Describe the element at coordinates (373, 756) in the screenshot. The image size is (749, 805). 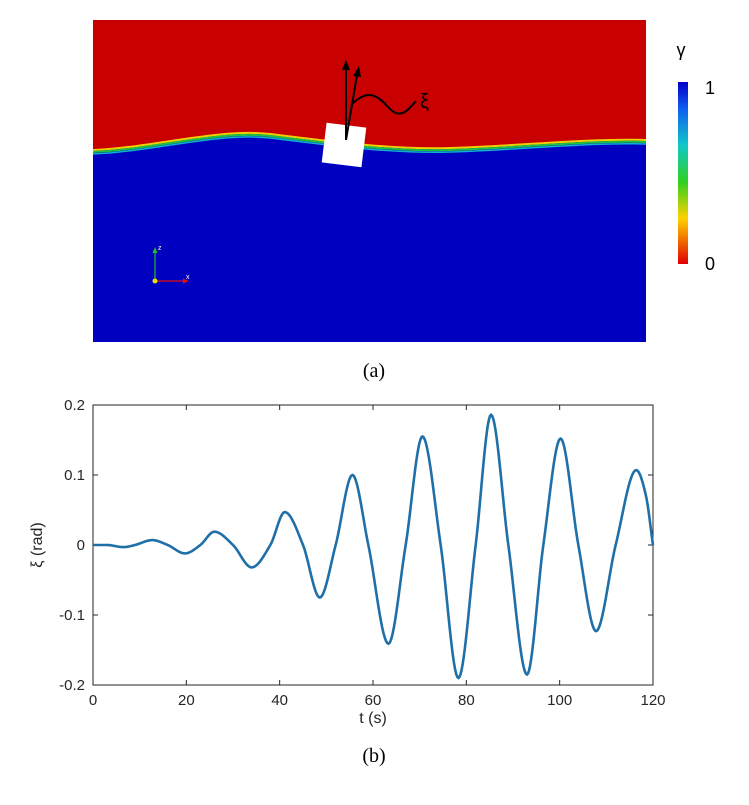
I see `caption-b: (b)` at that location.